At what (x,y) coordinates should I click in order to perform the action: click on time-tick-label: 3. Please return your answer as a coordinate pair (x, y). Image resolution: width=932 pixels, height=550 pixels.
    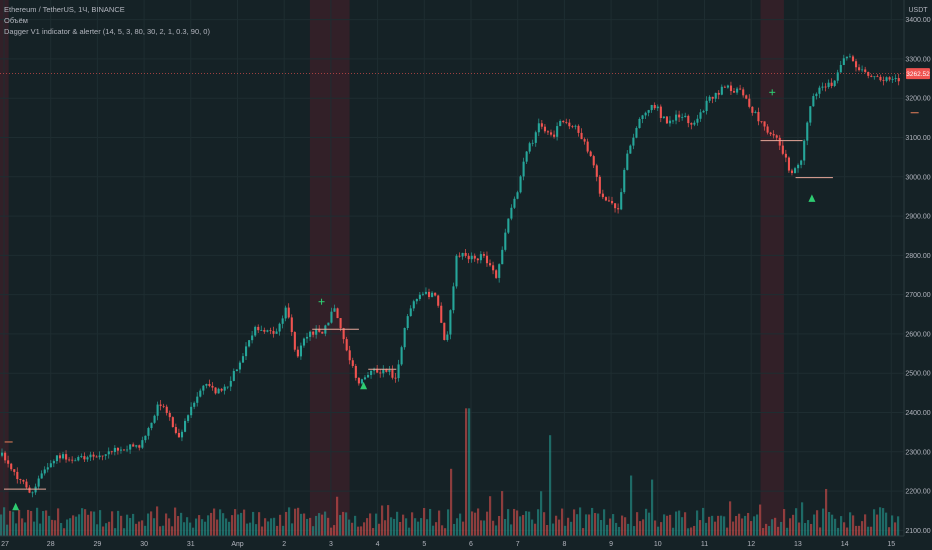
    Looking at the image, I should click on (331, 544).